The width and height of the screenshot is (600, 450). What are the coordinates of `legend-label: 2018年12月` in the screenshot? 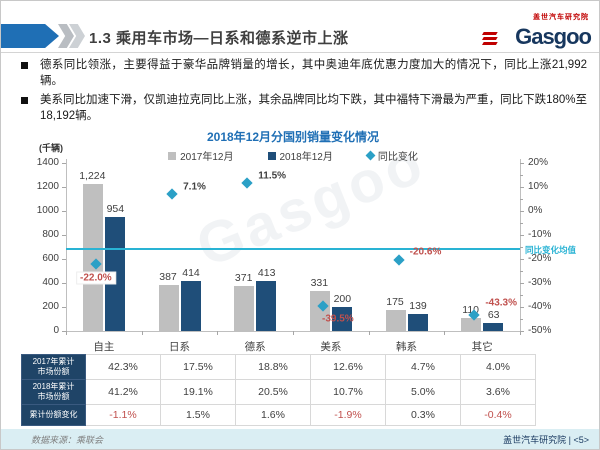 It's located at (306, 157).